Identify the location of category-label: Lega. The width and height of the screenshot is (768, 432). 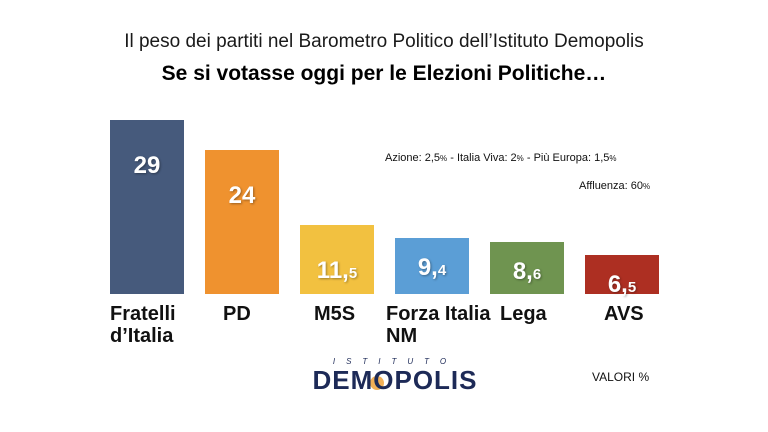
(523, 314).